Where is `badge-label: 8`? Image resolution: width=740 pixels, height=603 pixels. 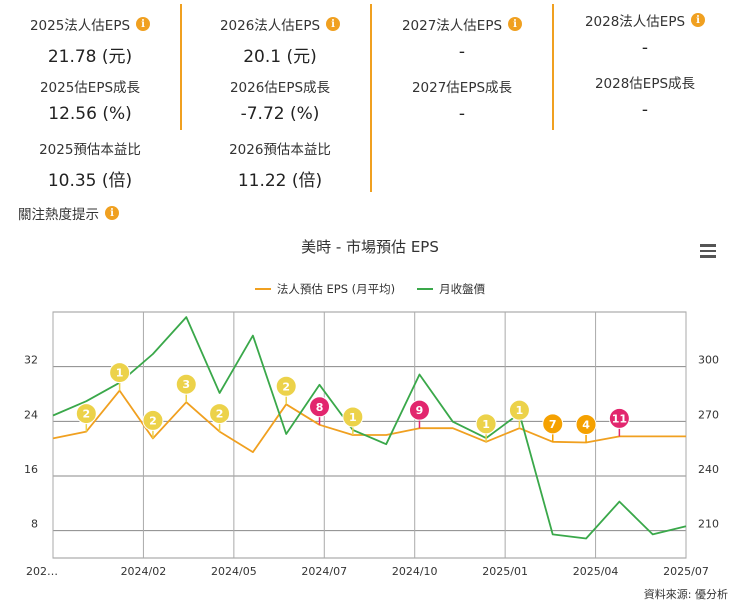 badge-label: 8 is located at coordinates (320, 407).